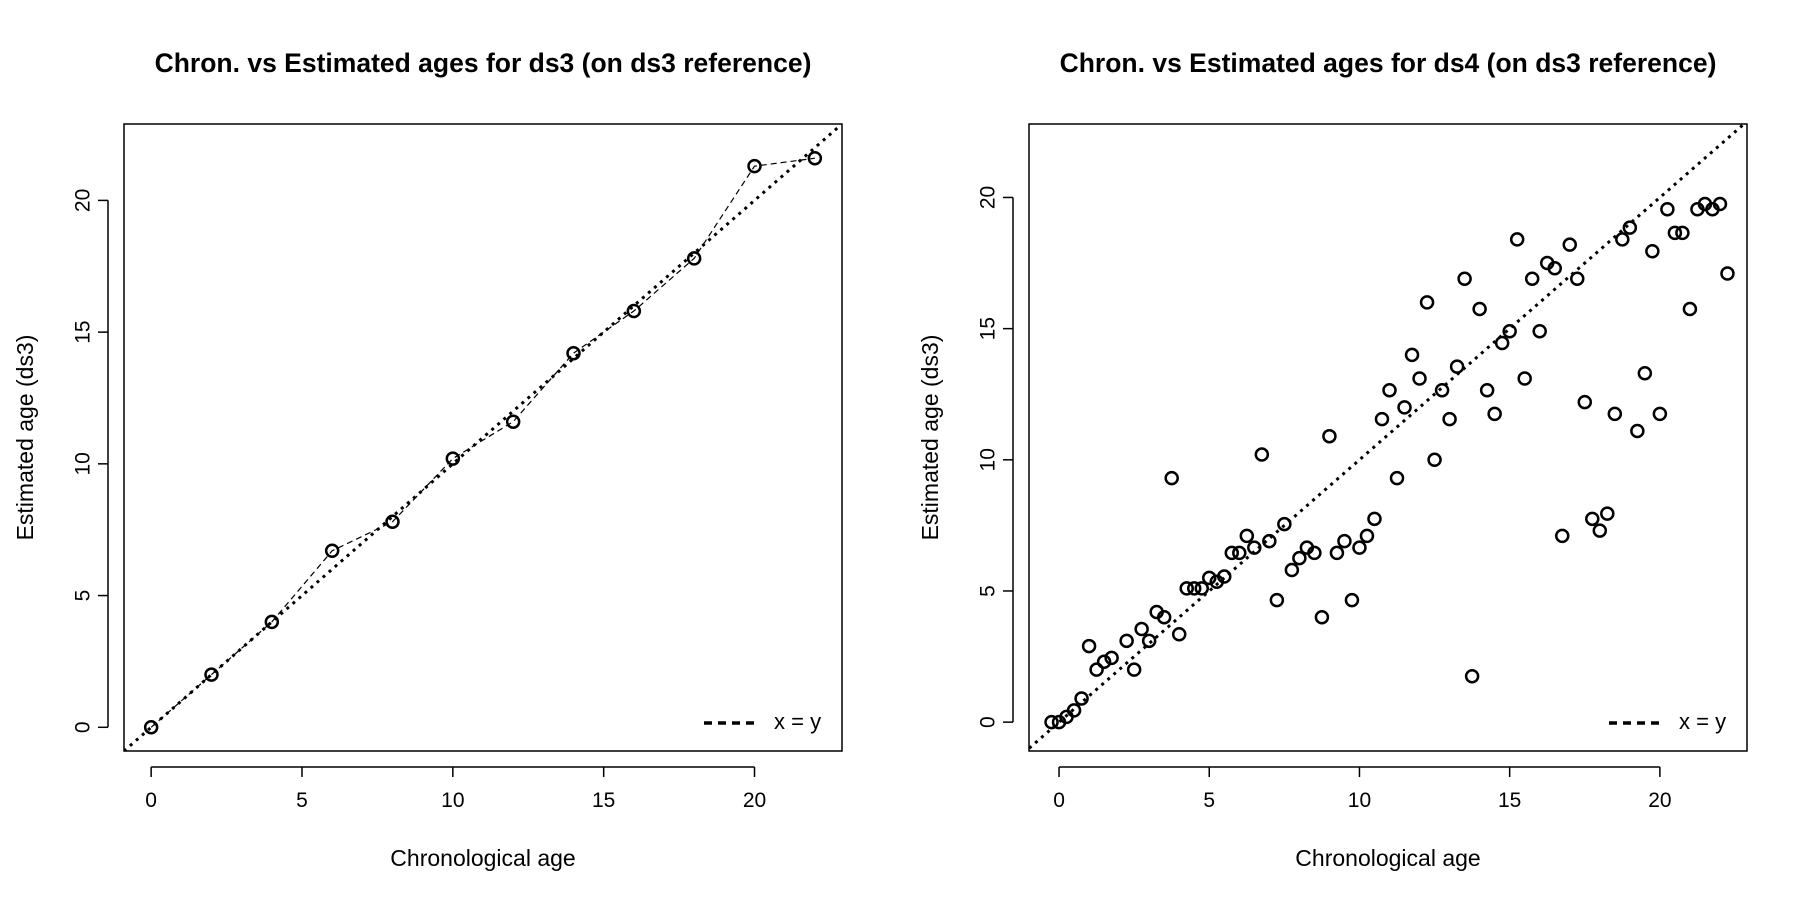  Describe the element at coordinates (603, 800) in the screenshot. I see `x-tick-label: 15` at that location.